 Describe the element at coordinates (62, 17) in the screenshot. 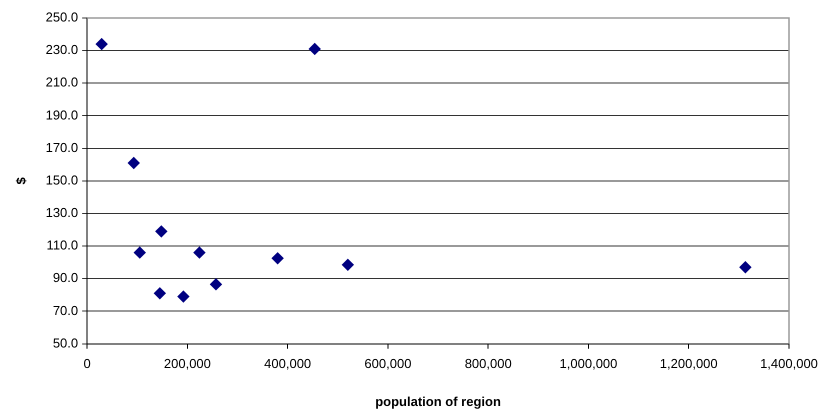

I see `y-tick-label: 250.0` at that location.